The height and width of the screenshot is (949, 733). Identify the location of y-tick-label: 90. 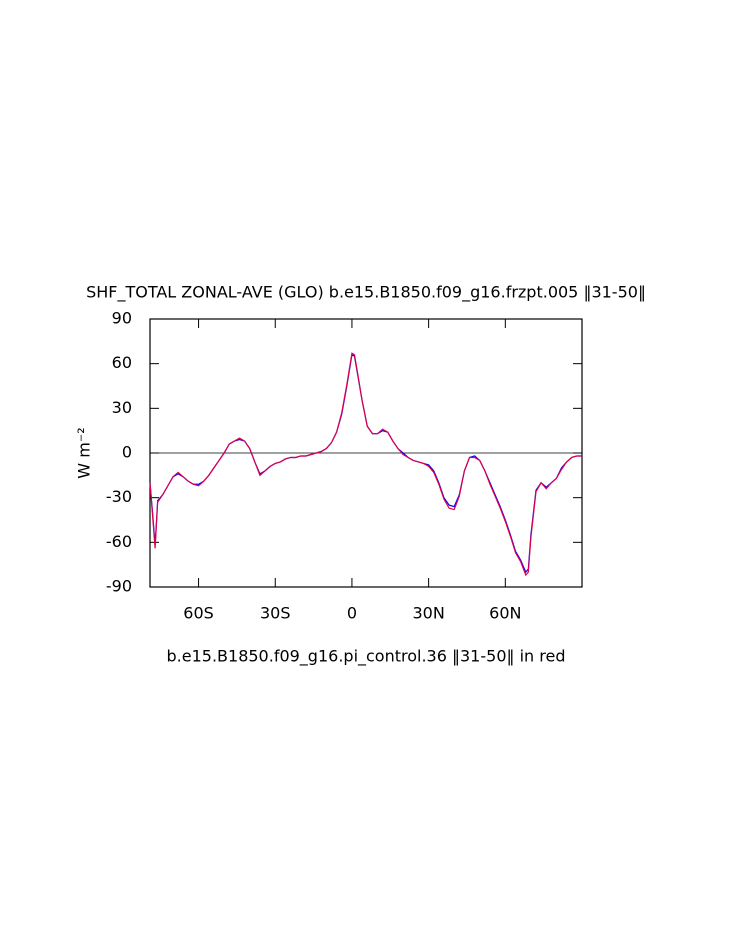
(122, 318).